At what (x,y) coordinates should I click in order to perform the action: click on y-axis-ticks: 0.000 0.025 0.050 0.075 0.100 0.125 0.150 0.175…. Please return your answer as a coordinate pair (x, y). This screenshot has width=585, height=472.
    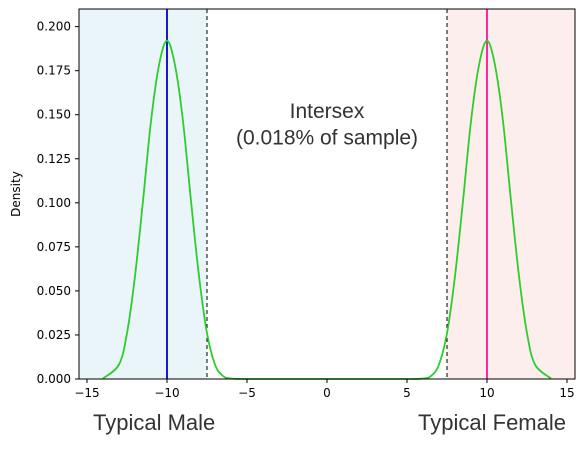
    Looking at the image, I should click on (58, 203).